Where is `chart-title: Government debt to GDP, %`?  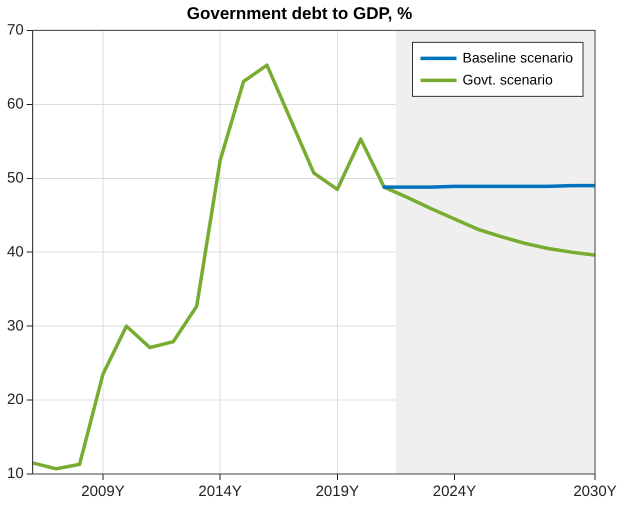
chart-title: Government debt to GDP, % is located at coordinates (299, 13).